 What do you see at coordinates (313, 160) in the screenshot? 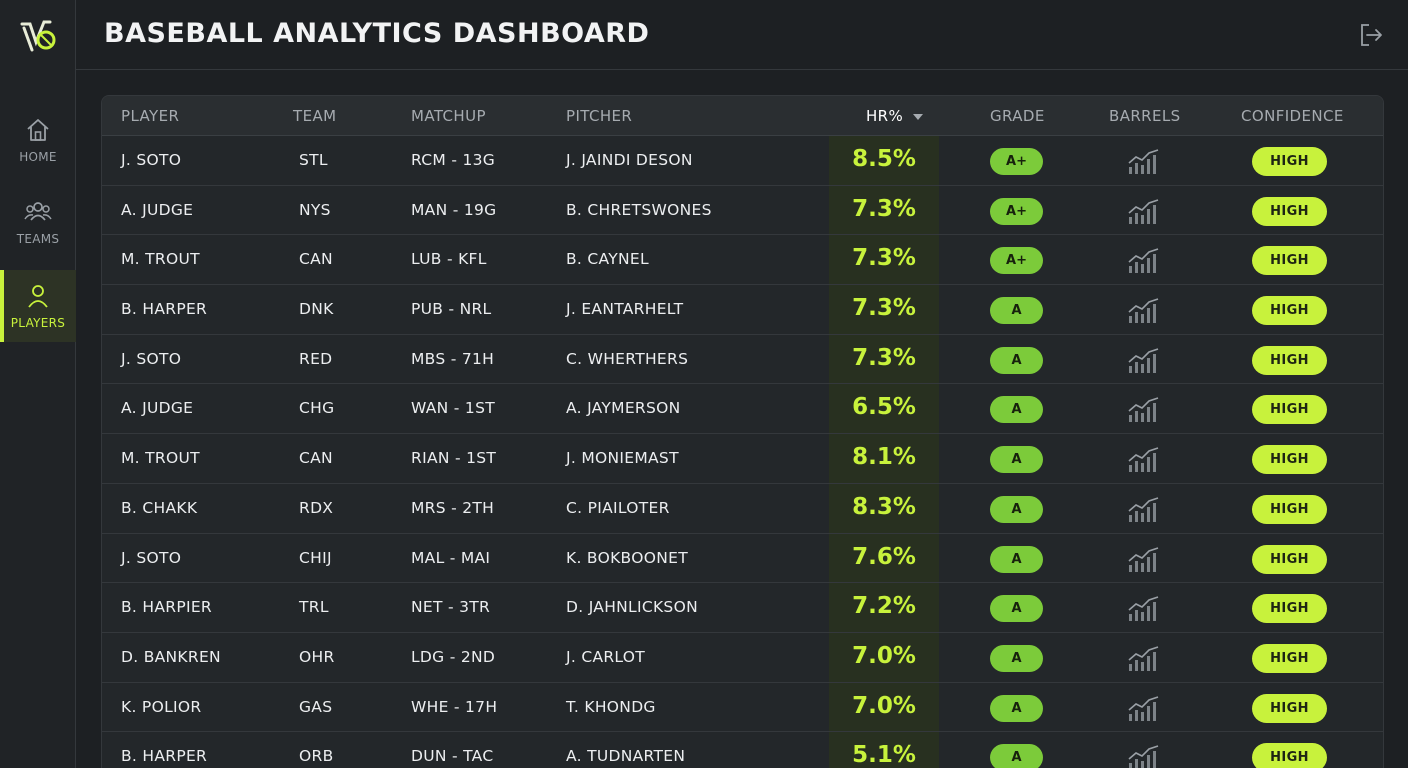
I see `team-code: STL` at bounding box center [313, 160].